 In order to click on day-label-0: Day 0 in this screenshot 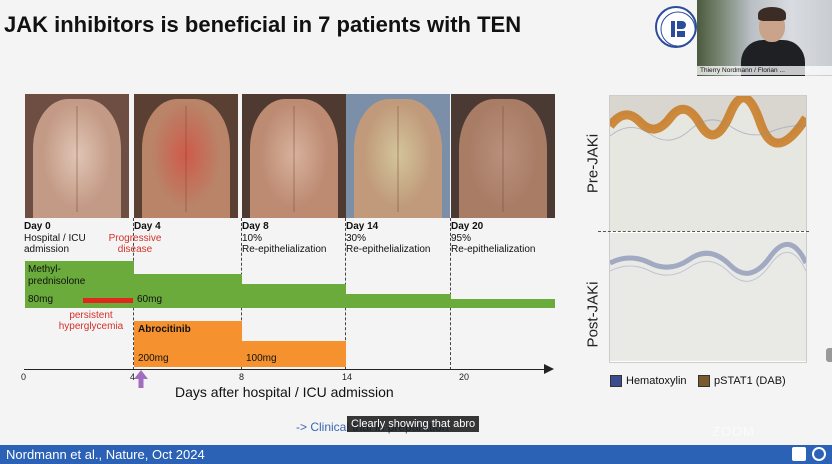, I will do `click(37, 226)`.